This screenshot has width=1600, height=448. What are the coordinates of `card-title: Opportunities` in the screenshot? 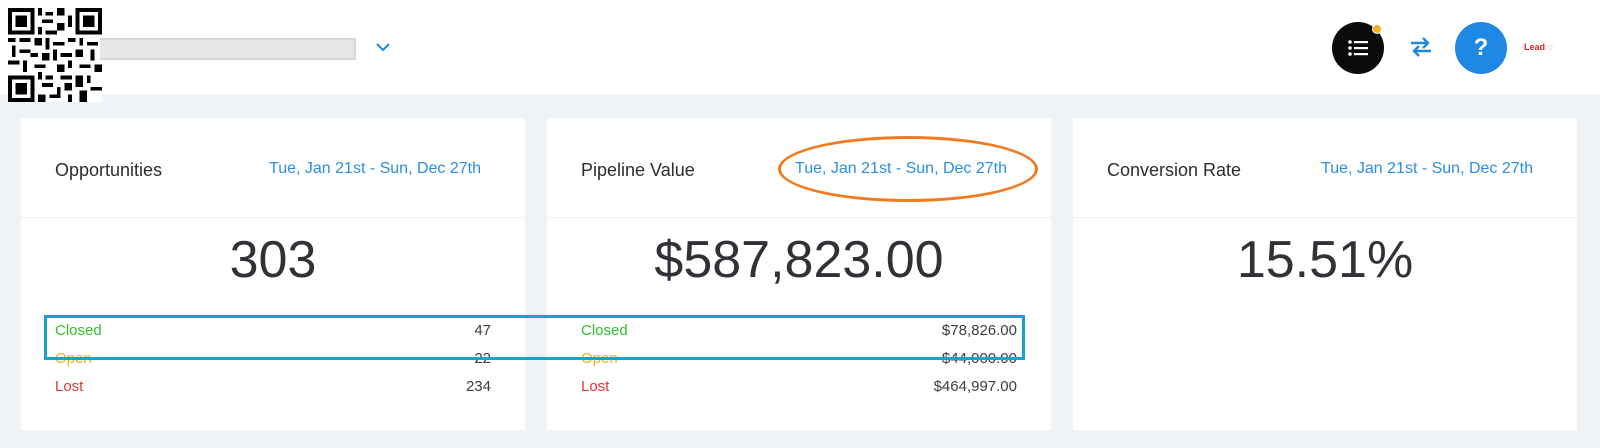 It's located at (109, 170).